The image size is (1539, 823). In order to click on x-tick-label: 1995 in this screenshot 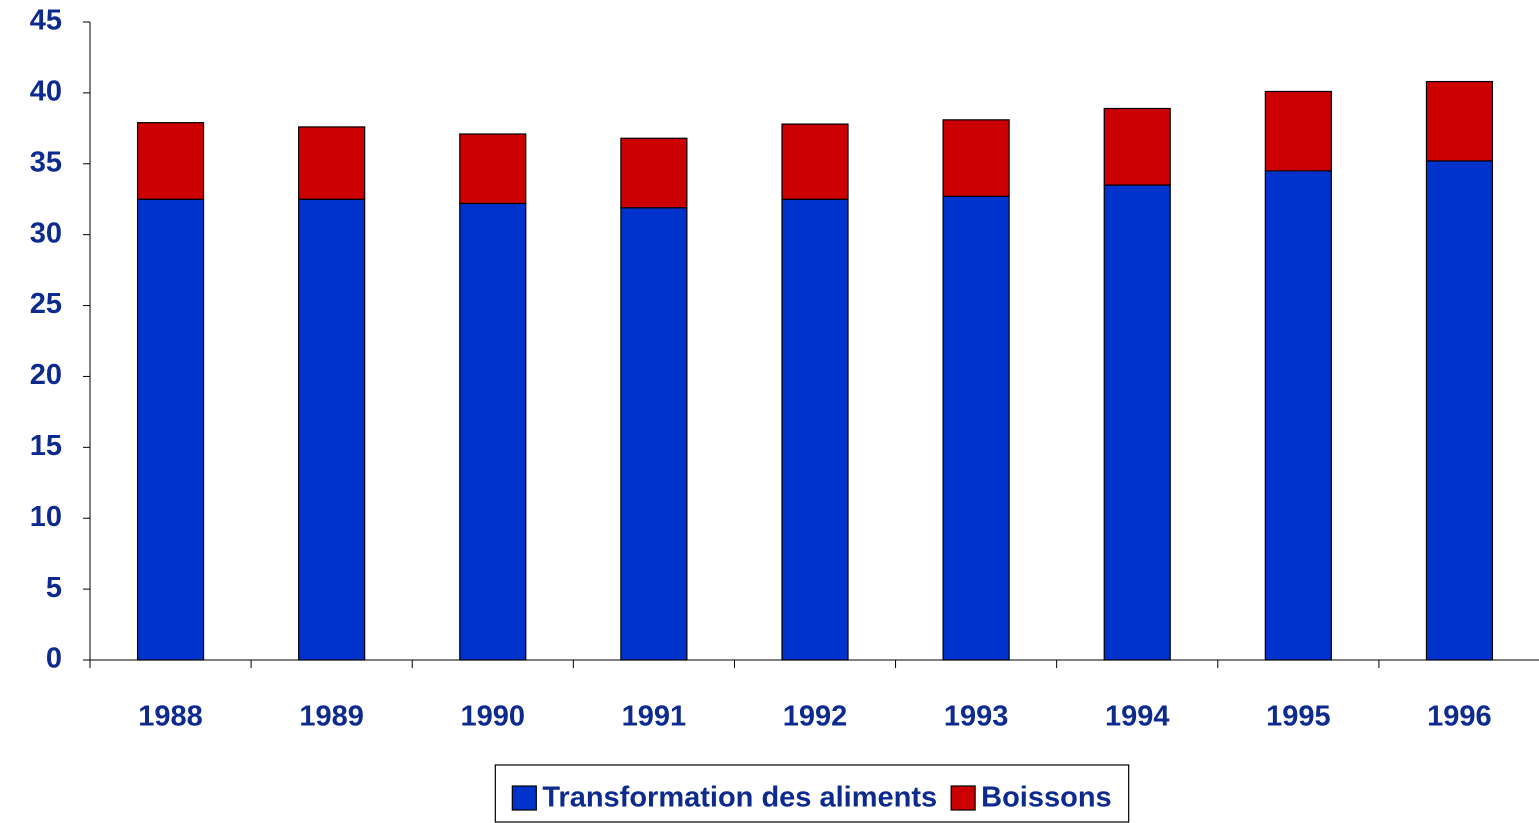, I will do `click(1298, 717)`.